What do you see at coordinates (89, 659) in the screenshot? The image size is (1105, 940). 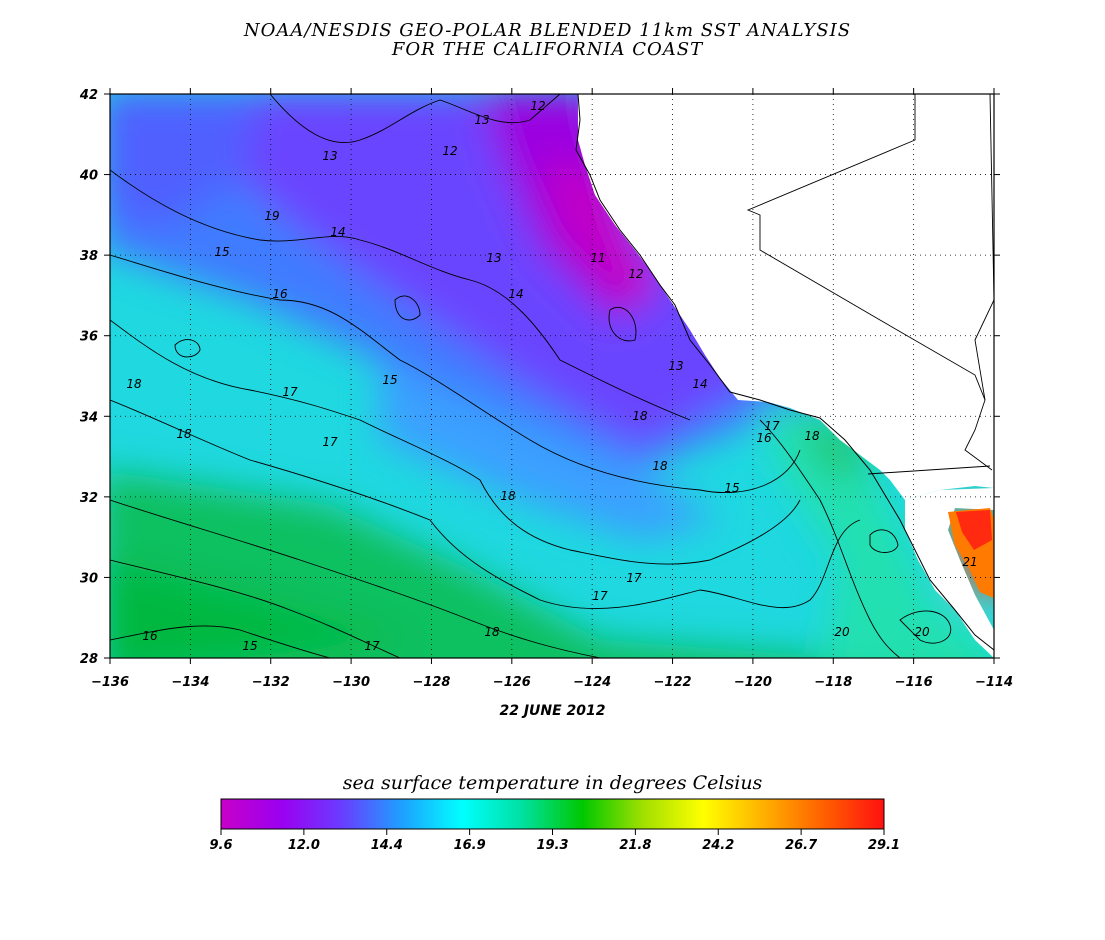 I see `lat-tick-label: 28` at bounding box center [89, 659].